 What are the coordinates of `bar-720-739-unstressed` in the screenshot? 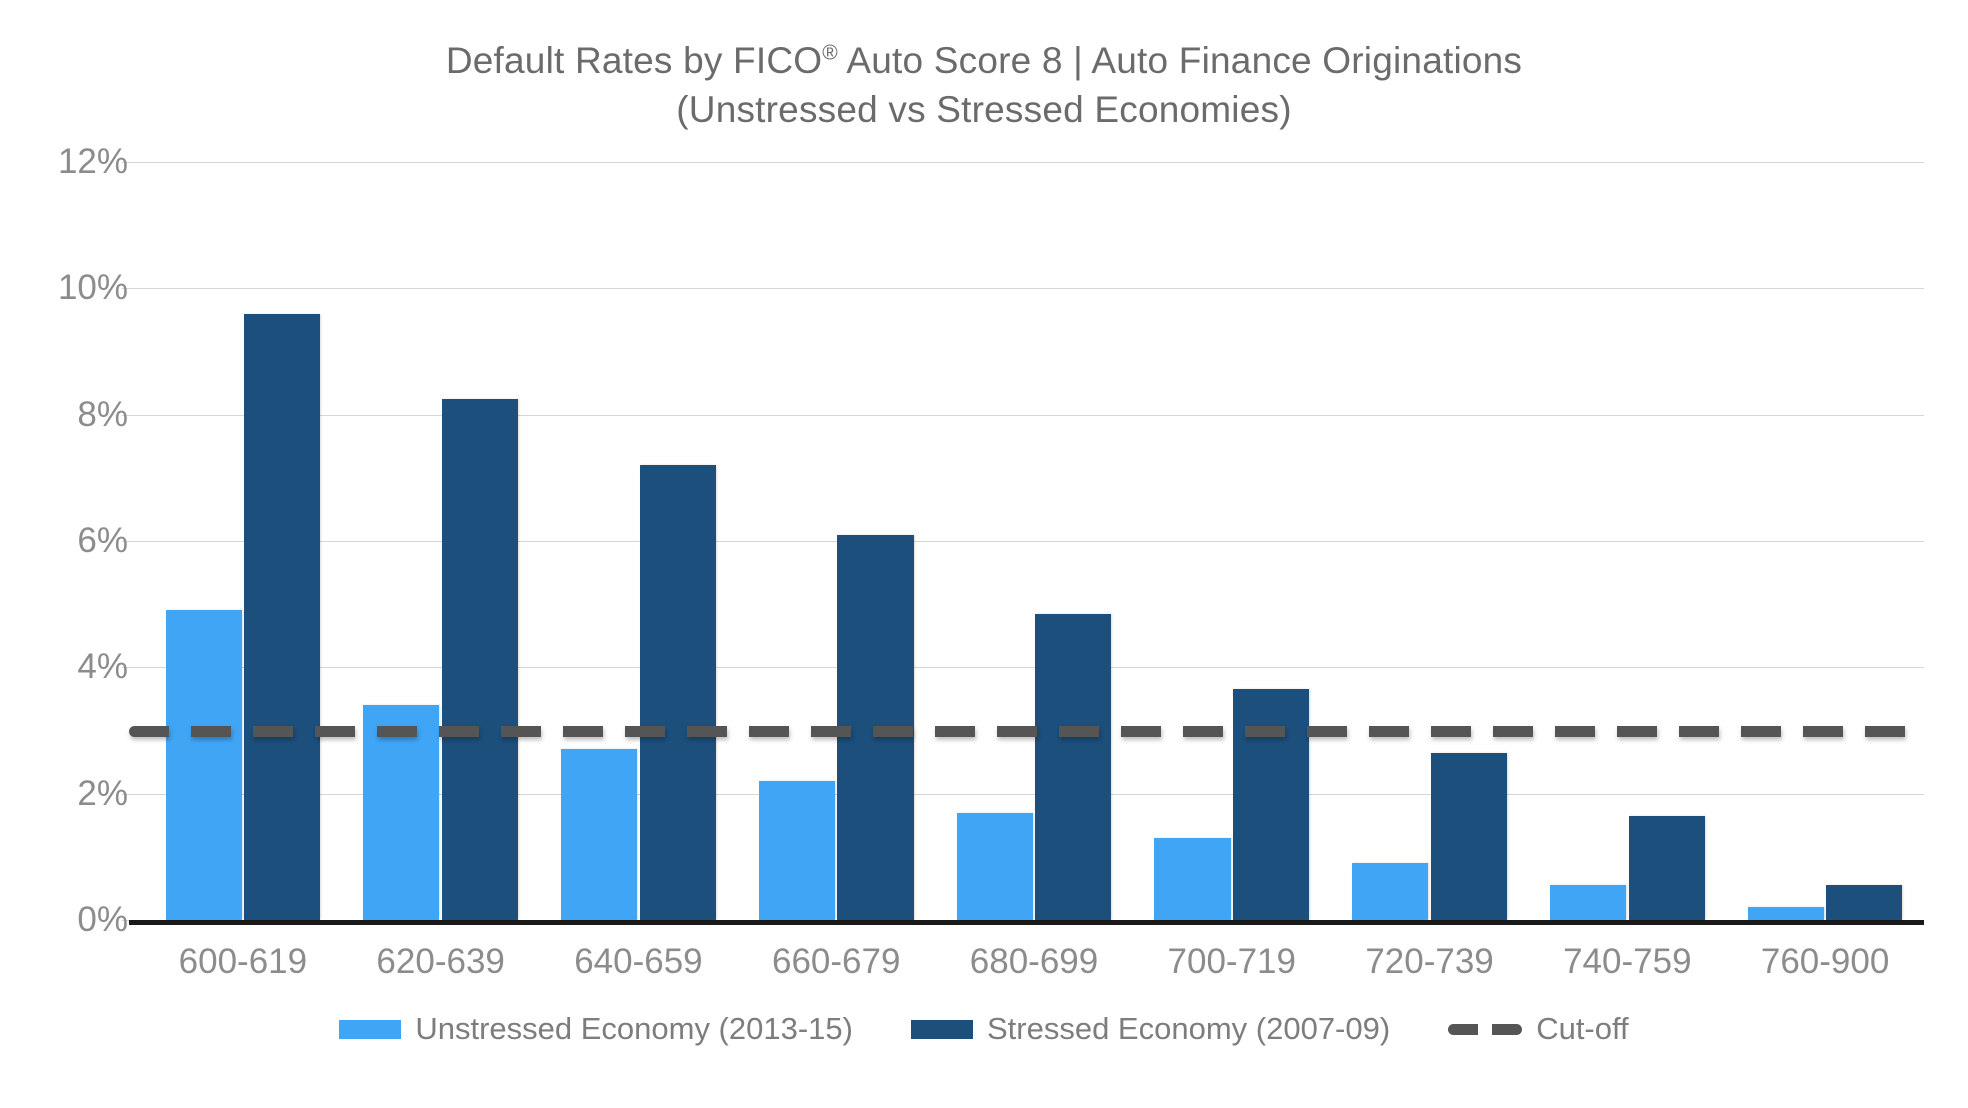 It's located at (1390, 891).